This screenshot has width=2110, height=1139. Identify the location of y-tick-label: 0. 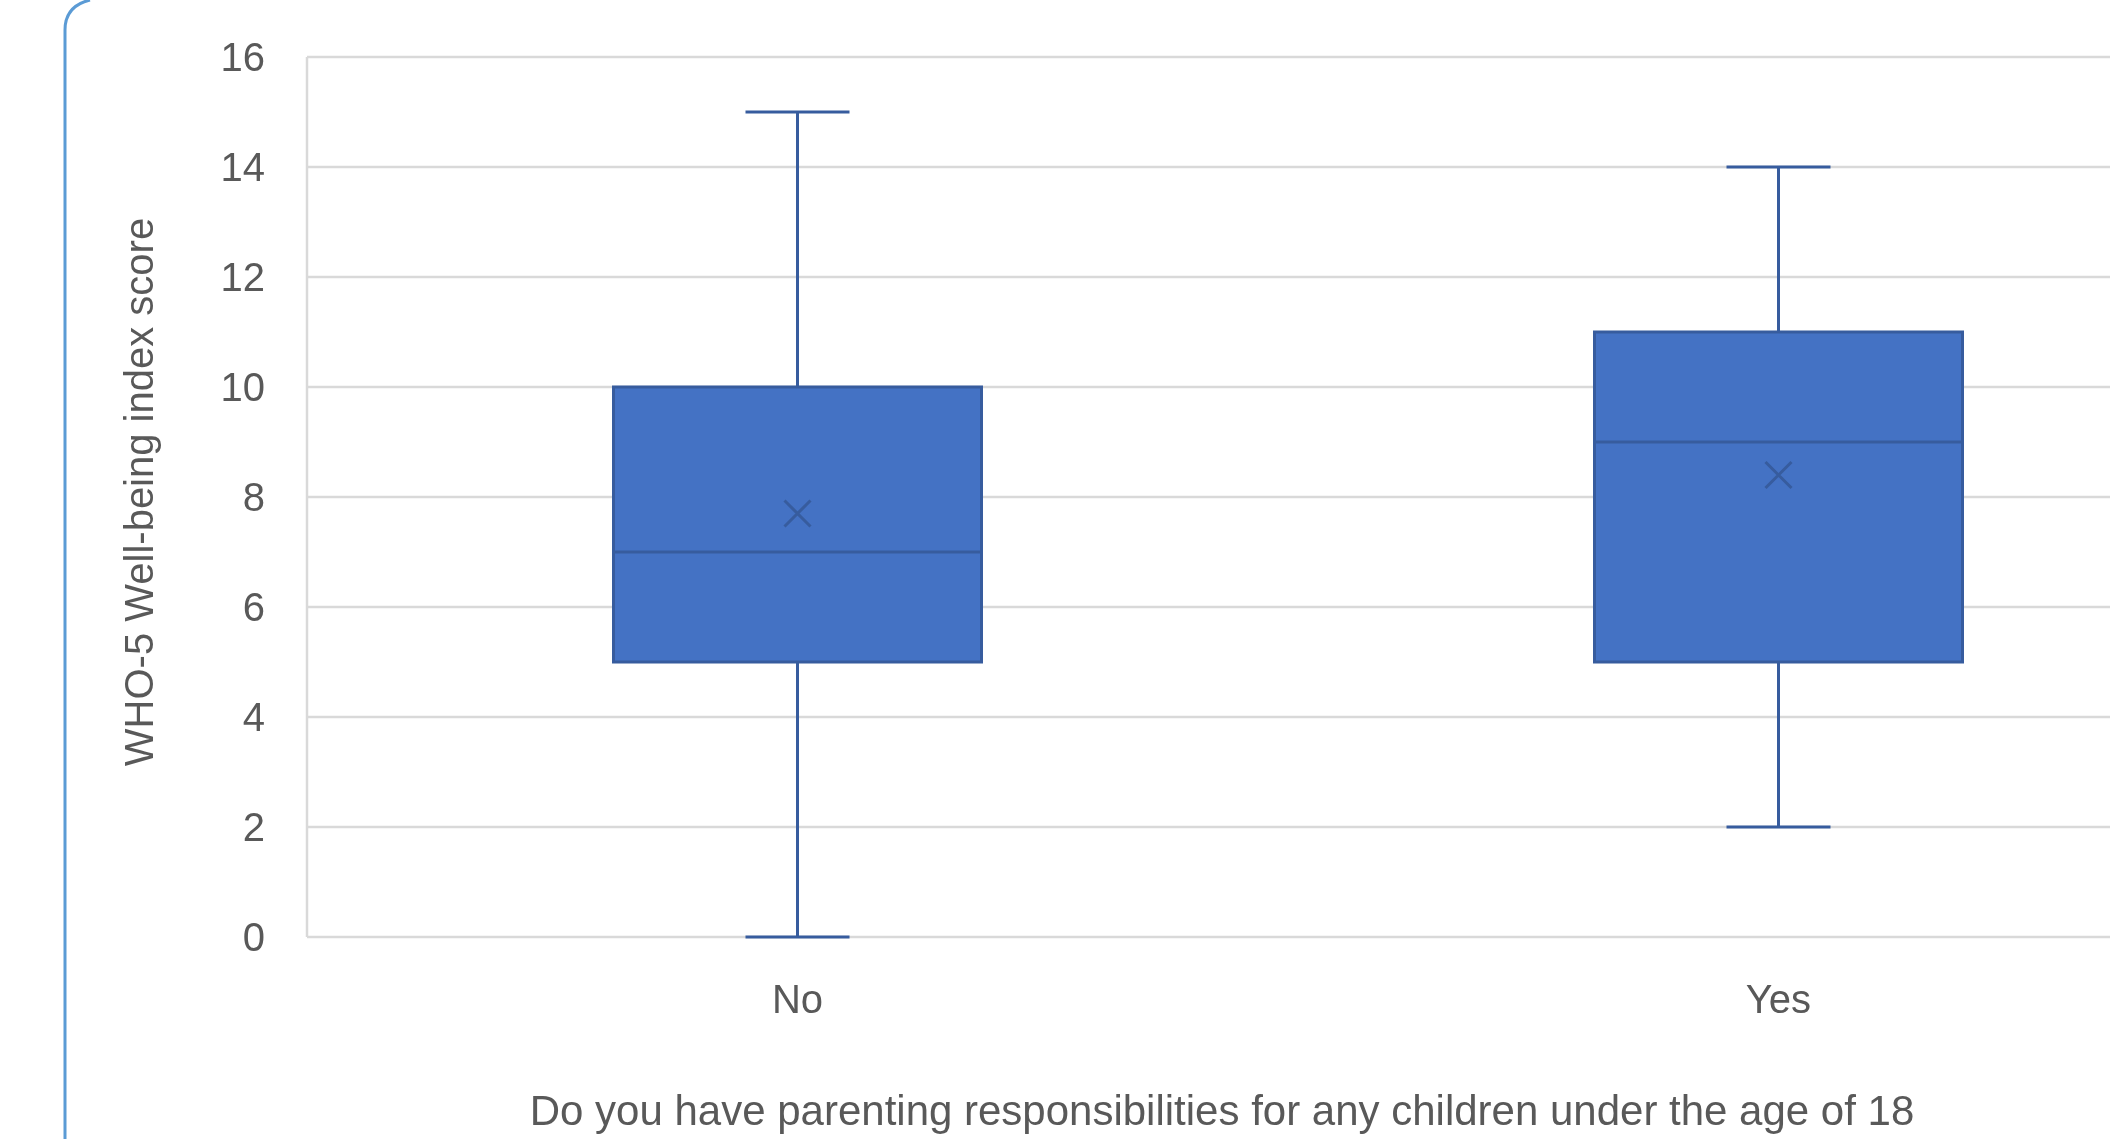
(253, 937).